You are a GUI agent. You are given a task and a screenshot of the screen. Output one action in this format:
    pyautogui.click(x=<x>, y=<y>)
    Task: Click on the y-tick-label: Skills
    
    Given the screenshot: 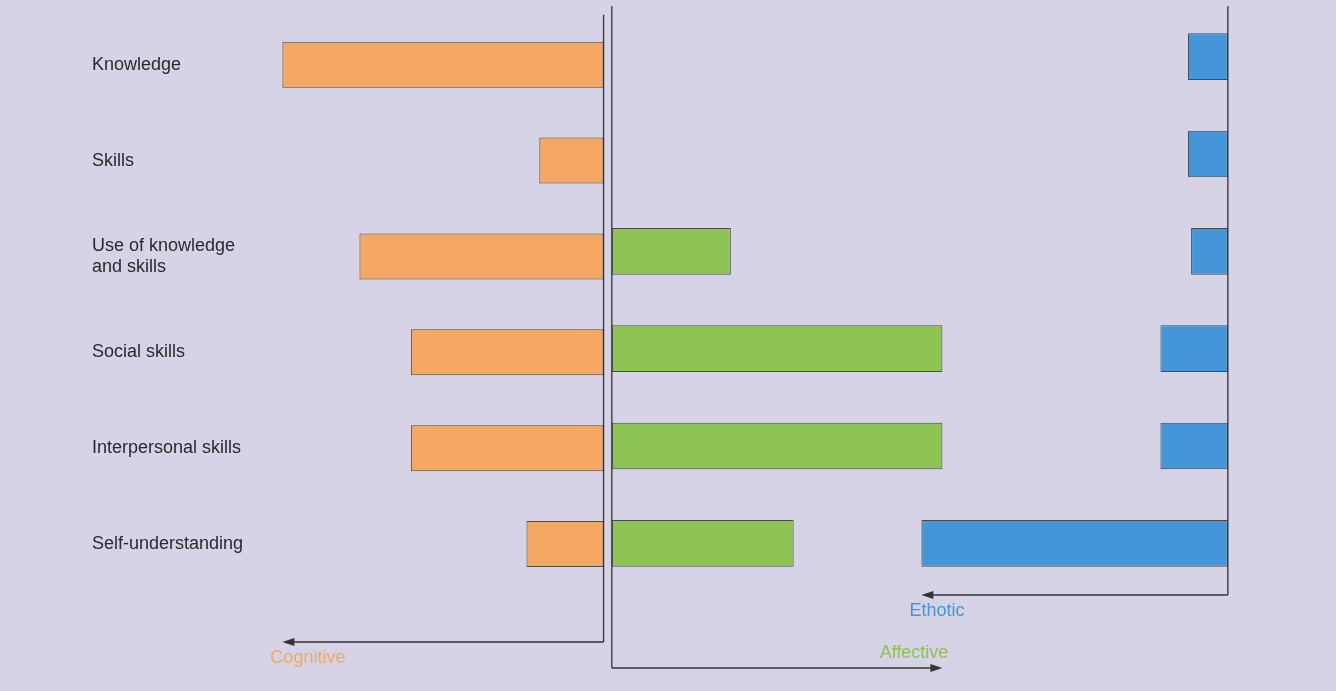 What is the action you would take?
    pyautogui.click(x=113, y=159)
    